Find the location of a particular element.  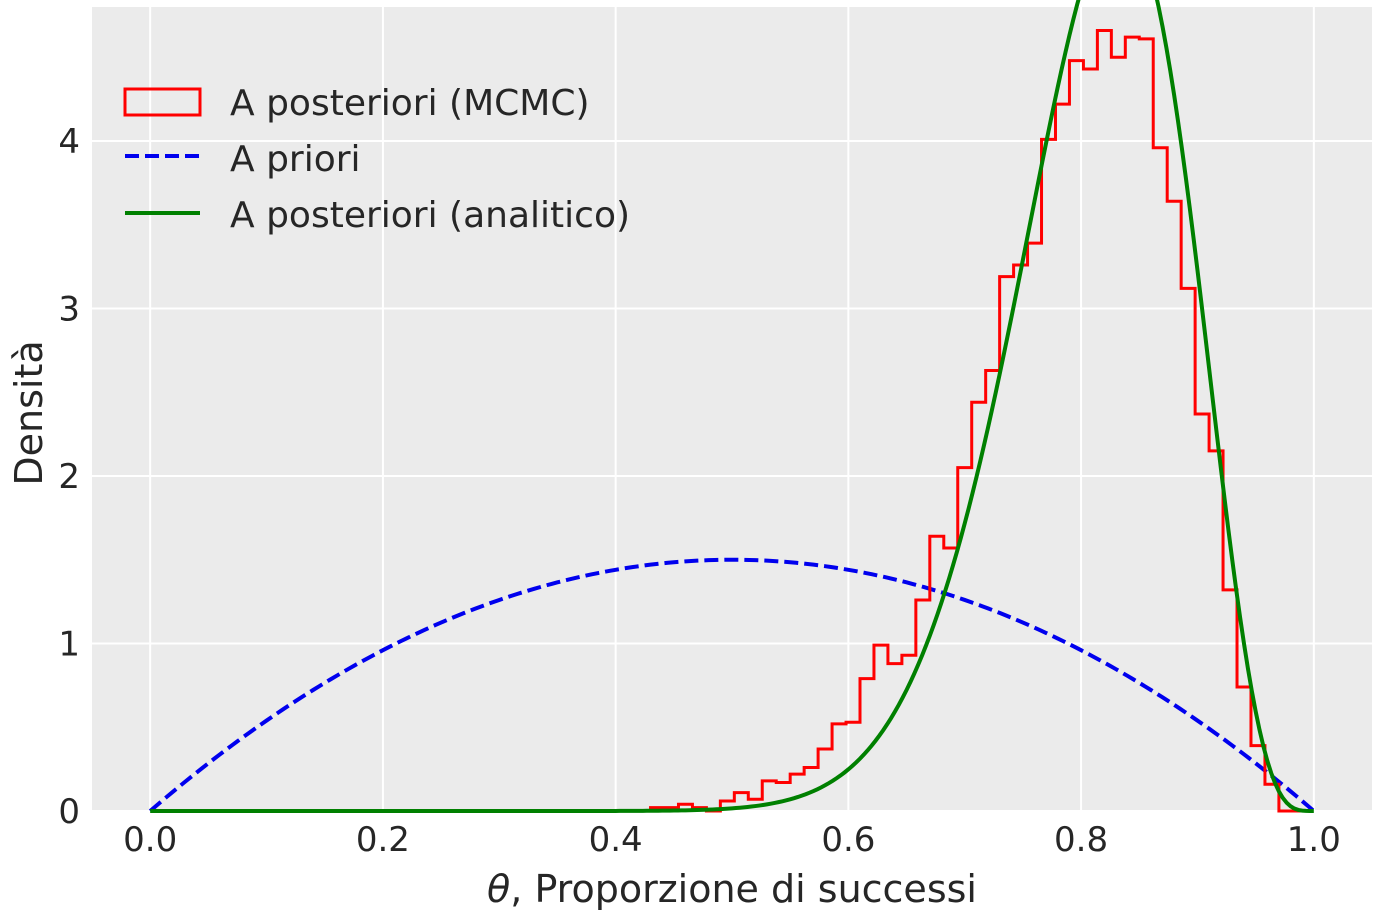

legend-label-prior: A priori is located at coordinates (295, 159).